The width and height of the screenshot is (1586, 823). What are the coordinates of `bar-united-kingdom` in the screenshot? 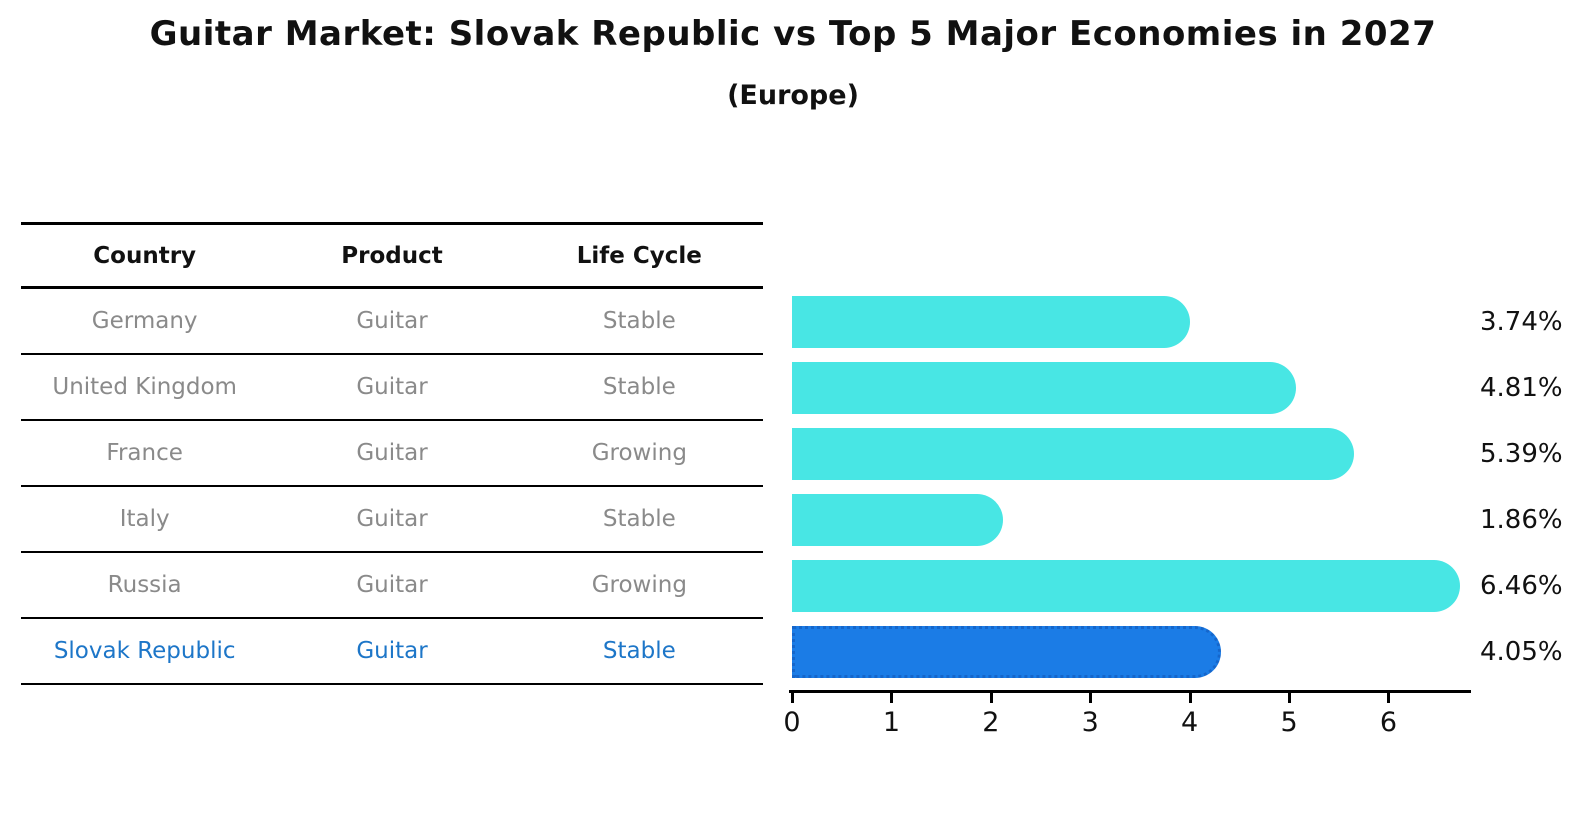 It's located at (1044, 388).